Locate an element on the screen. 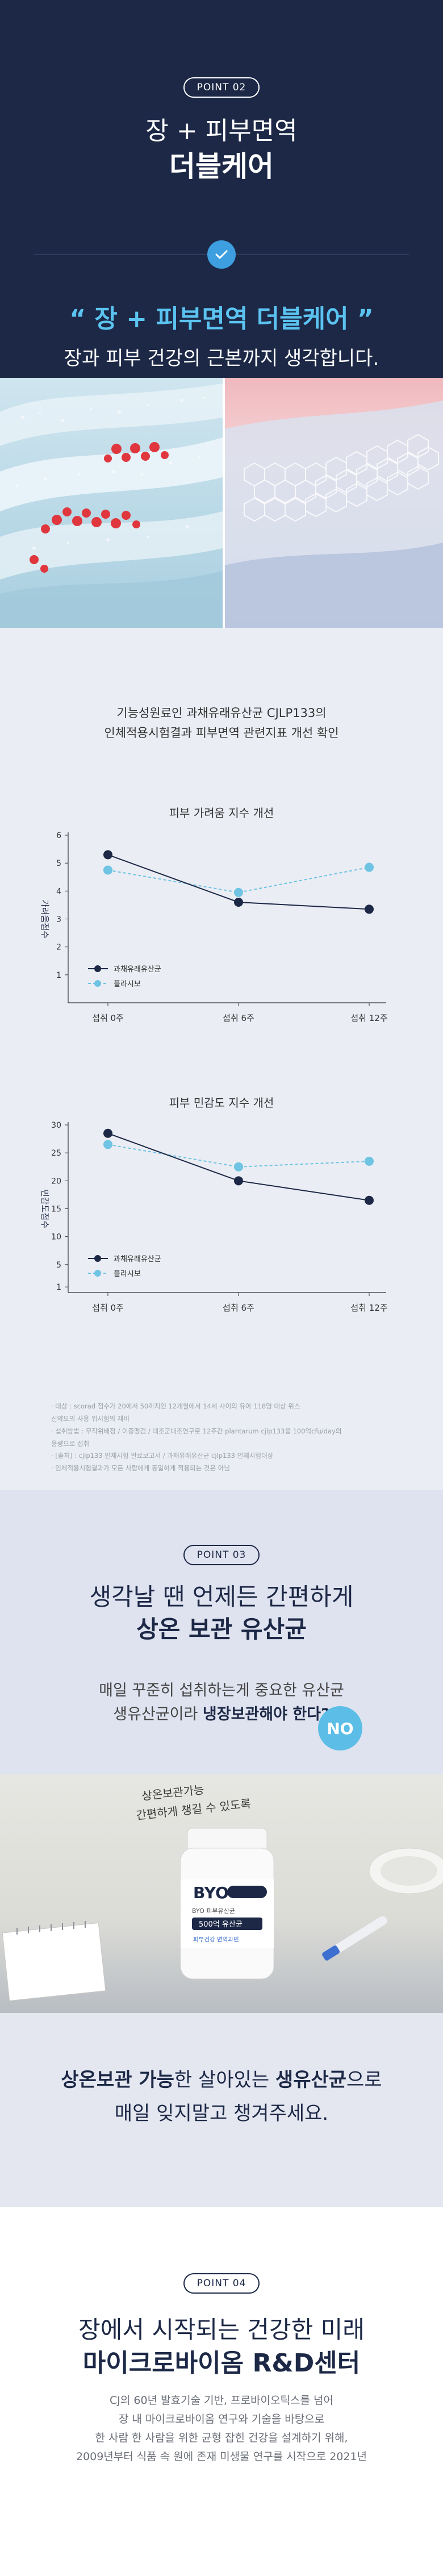 This screenshot has width=443, height=2576. study-intro-line1: 기능성원료인 과채유래유산균 CJLP133의 is located at coordinates (221, 713).